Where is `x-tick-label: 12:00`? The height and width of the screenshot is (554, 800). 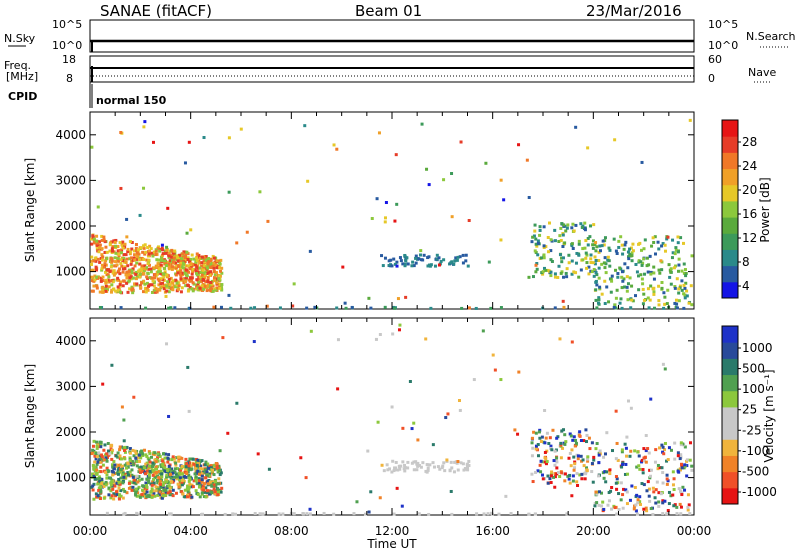 x-tick-label: 12:00 is located at coordinates (392, 531).